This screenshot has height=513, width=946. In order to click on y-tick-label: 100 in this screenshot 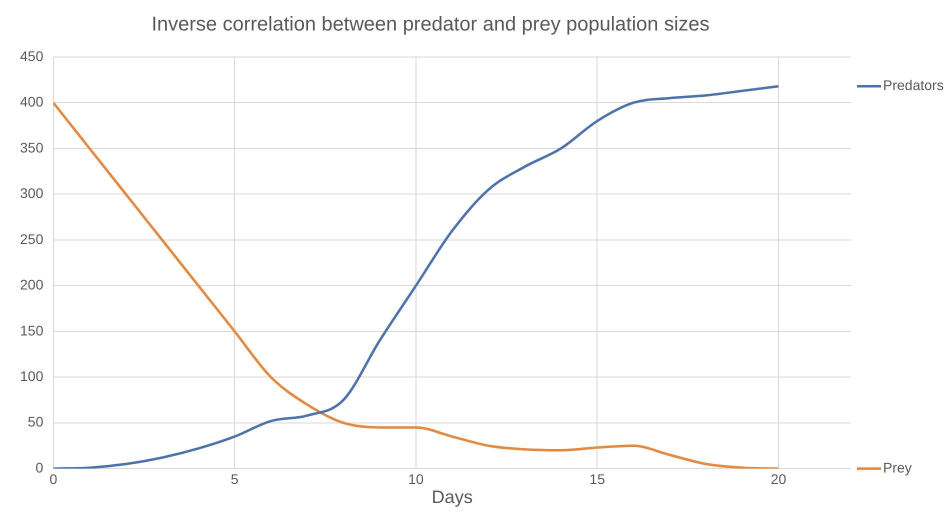, I will do `click(32, 376)`.